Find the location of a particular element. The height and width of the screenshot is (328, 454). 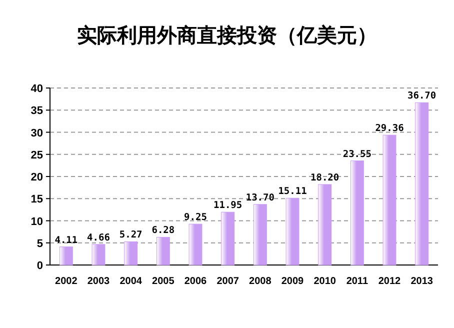

y-tick-label: 35 is located at coordinates (36, 111).